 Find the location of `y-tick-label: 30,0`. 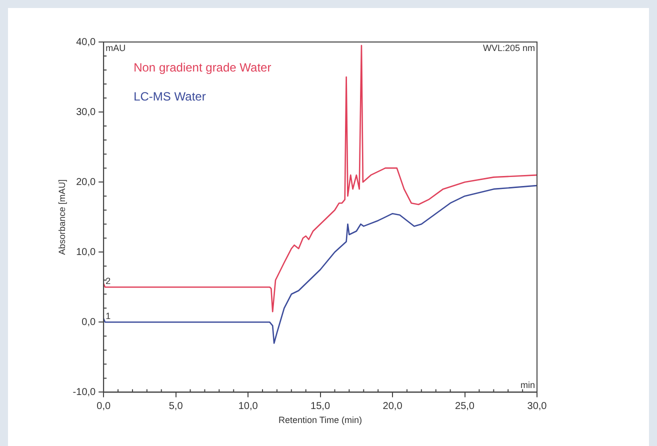

y-tick-label: 30,0 is located at coordinates (86, 112).